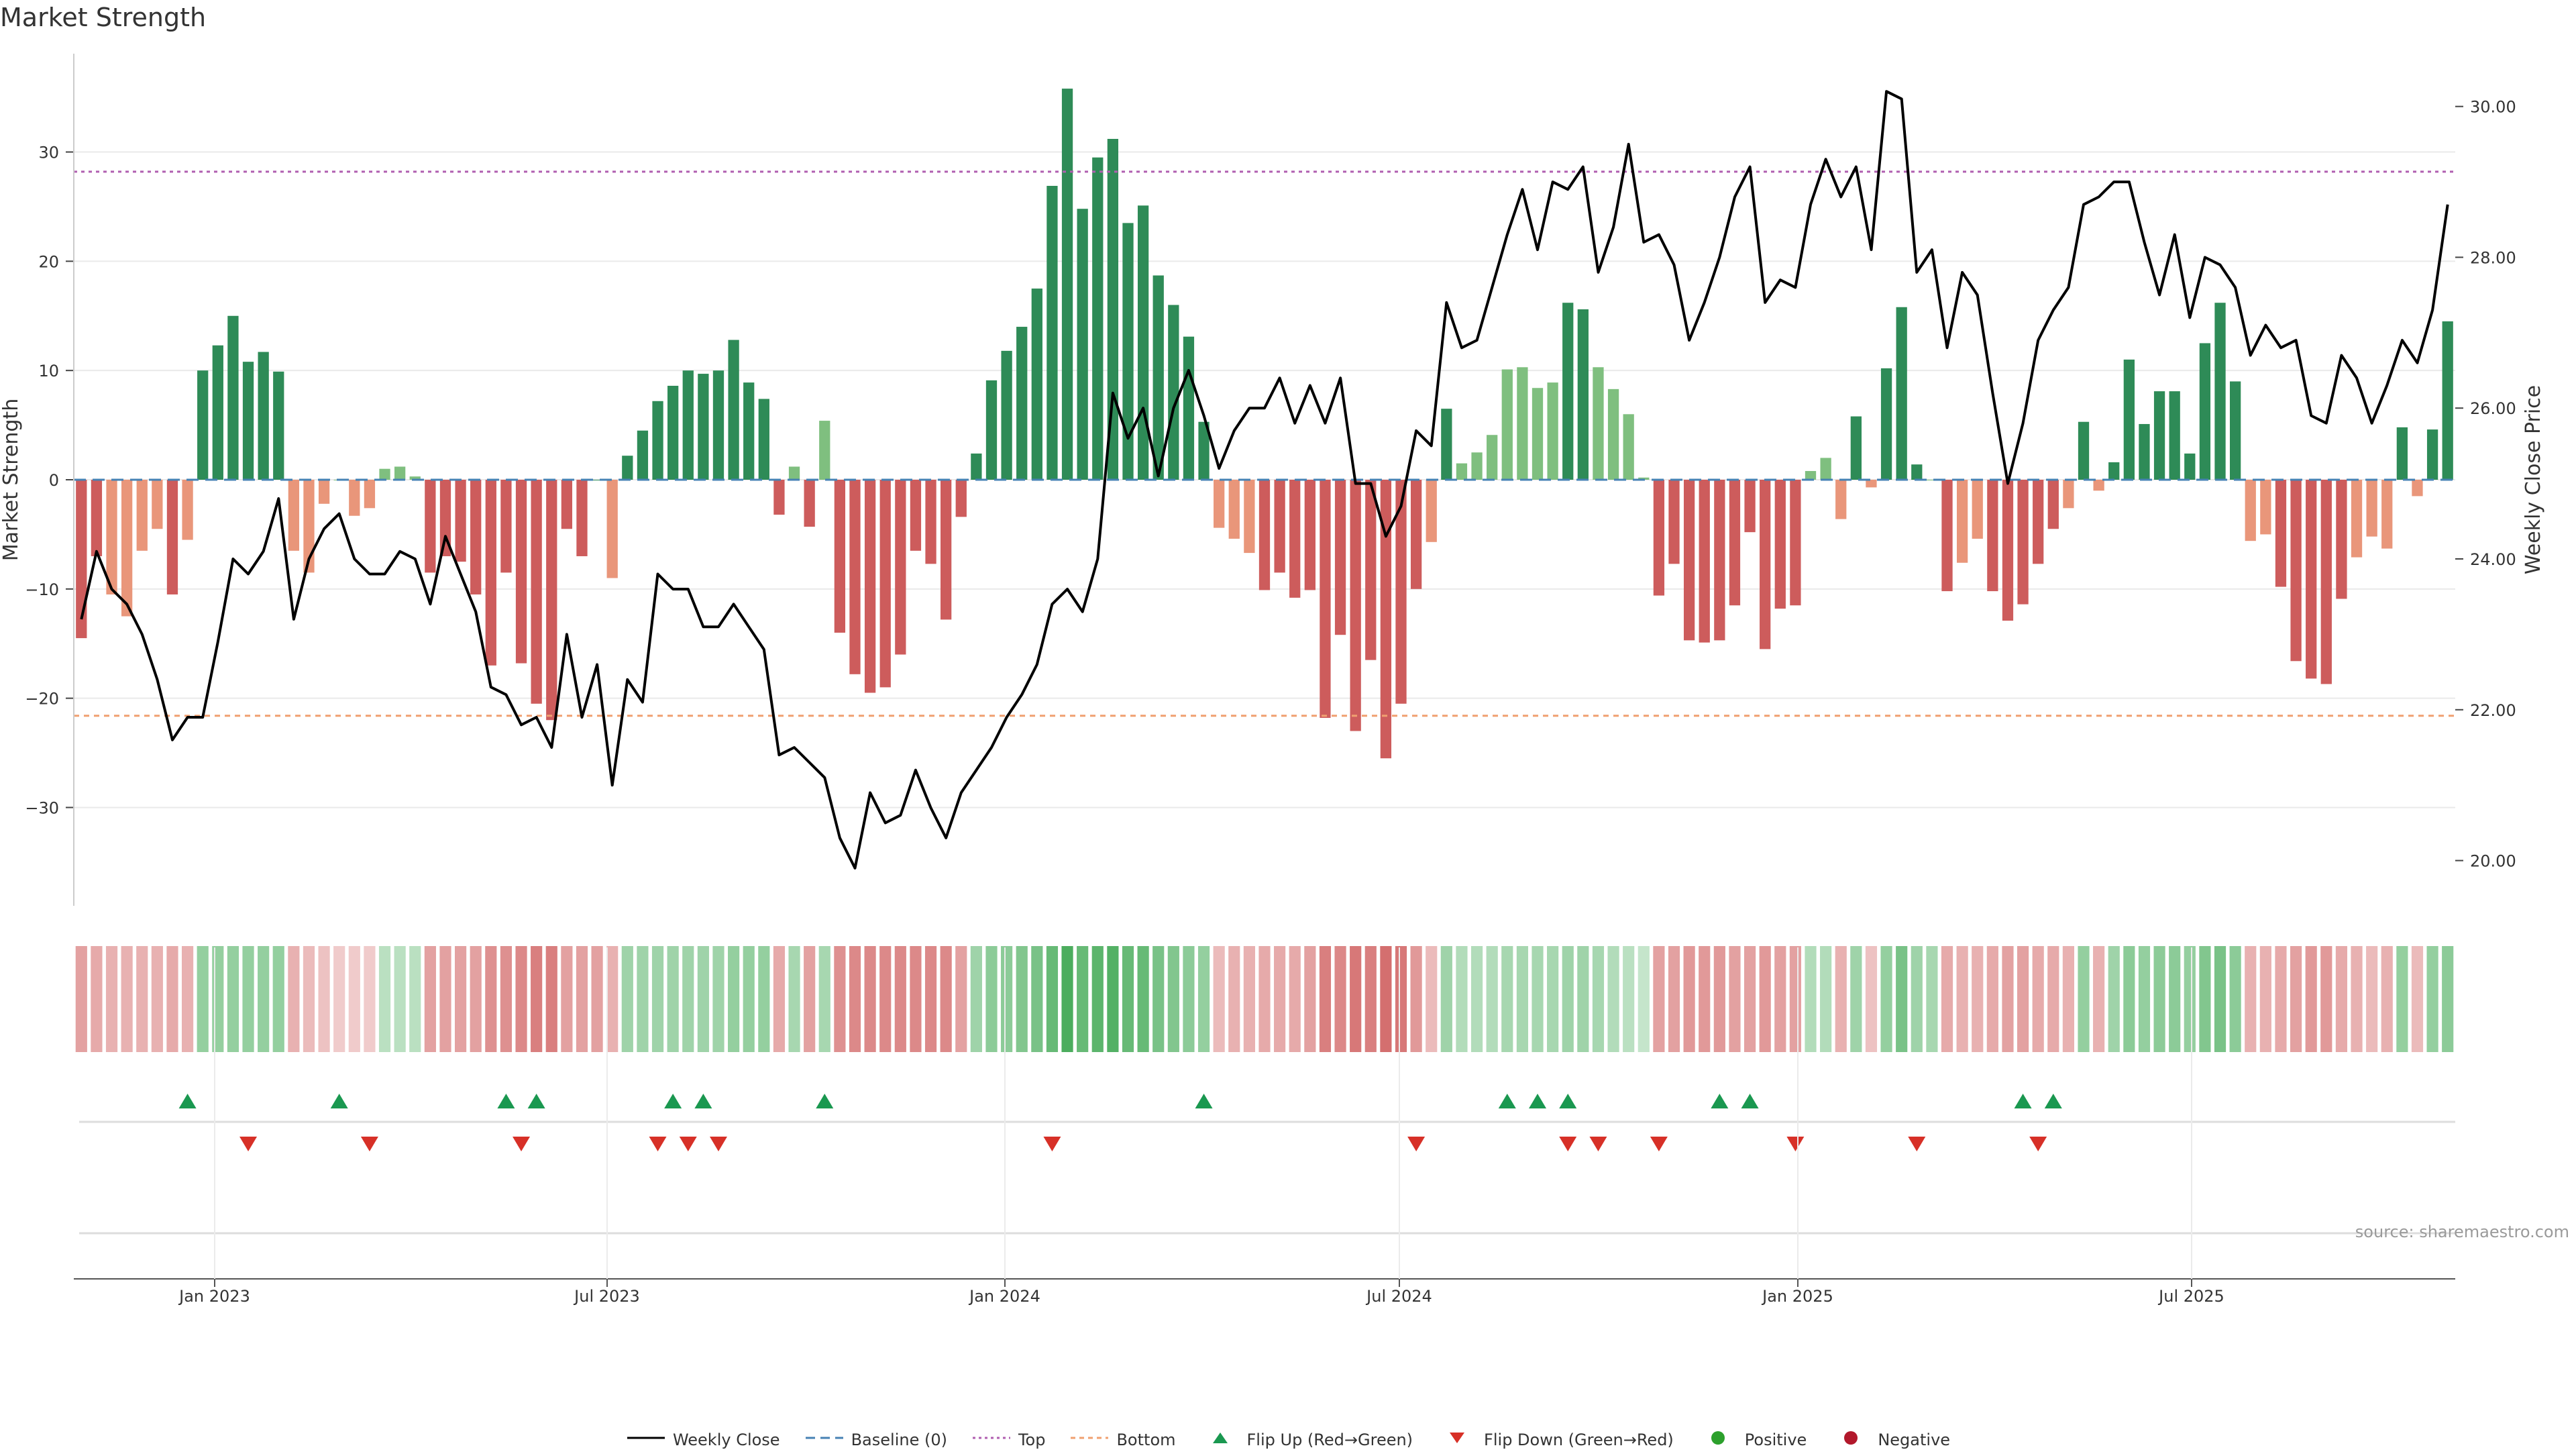 The width and height of the screenshot is (2576, 1456). I want to click on flip-markers, so click(1267, 1165).